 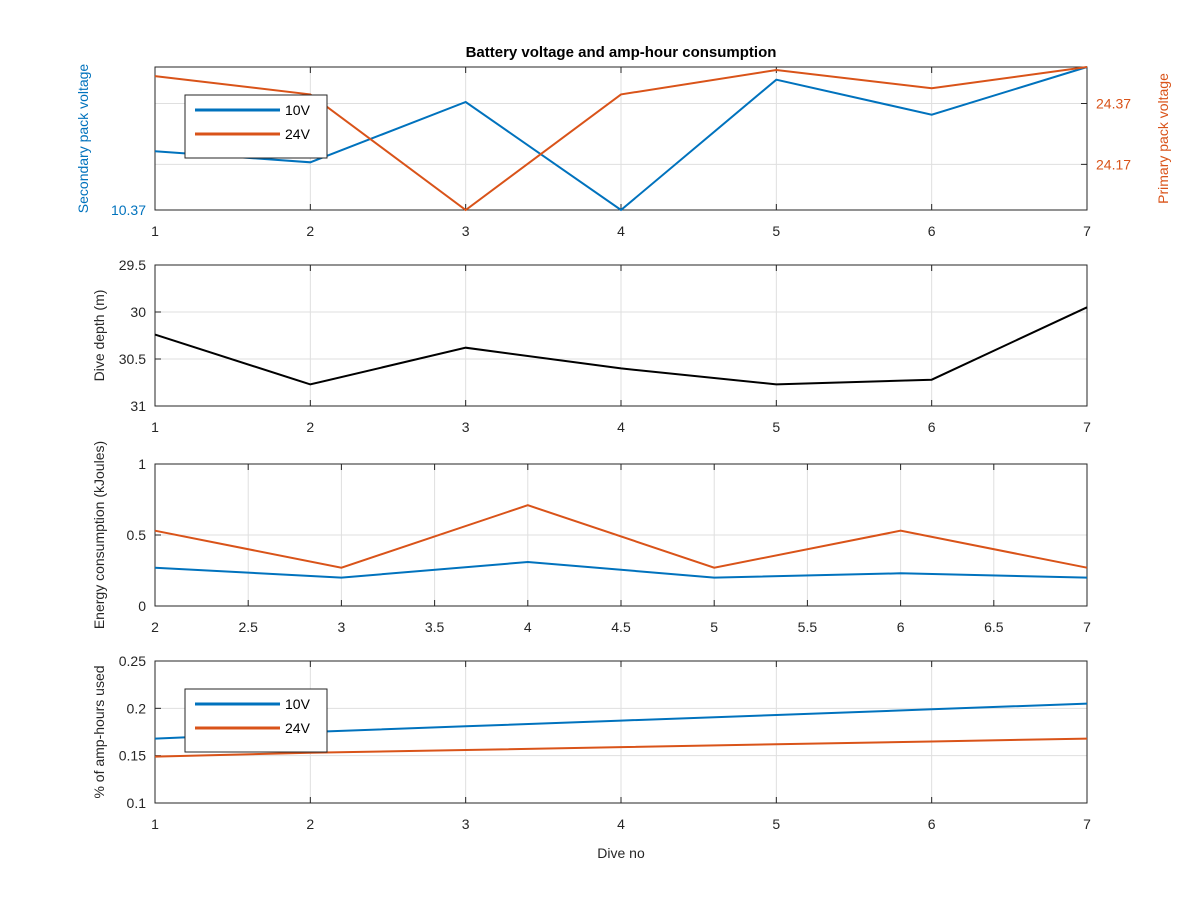 What do you see at coordinates (132, 661) in the screenshot?
I see `y-tick-label: 0.25` at bounding box center [132, 661].